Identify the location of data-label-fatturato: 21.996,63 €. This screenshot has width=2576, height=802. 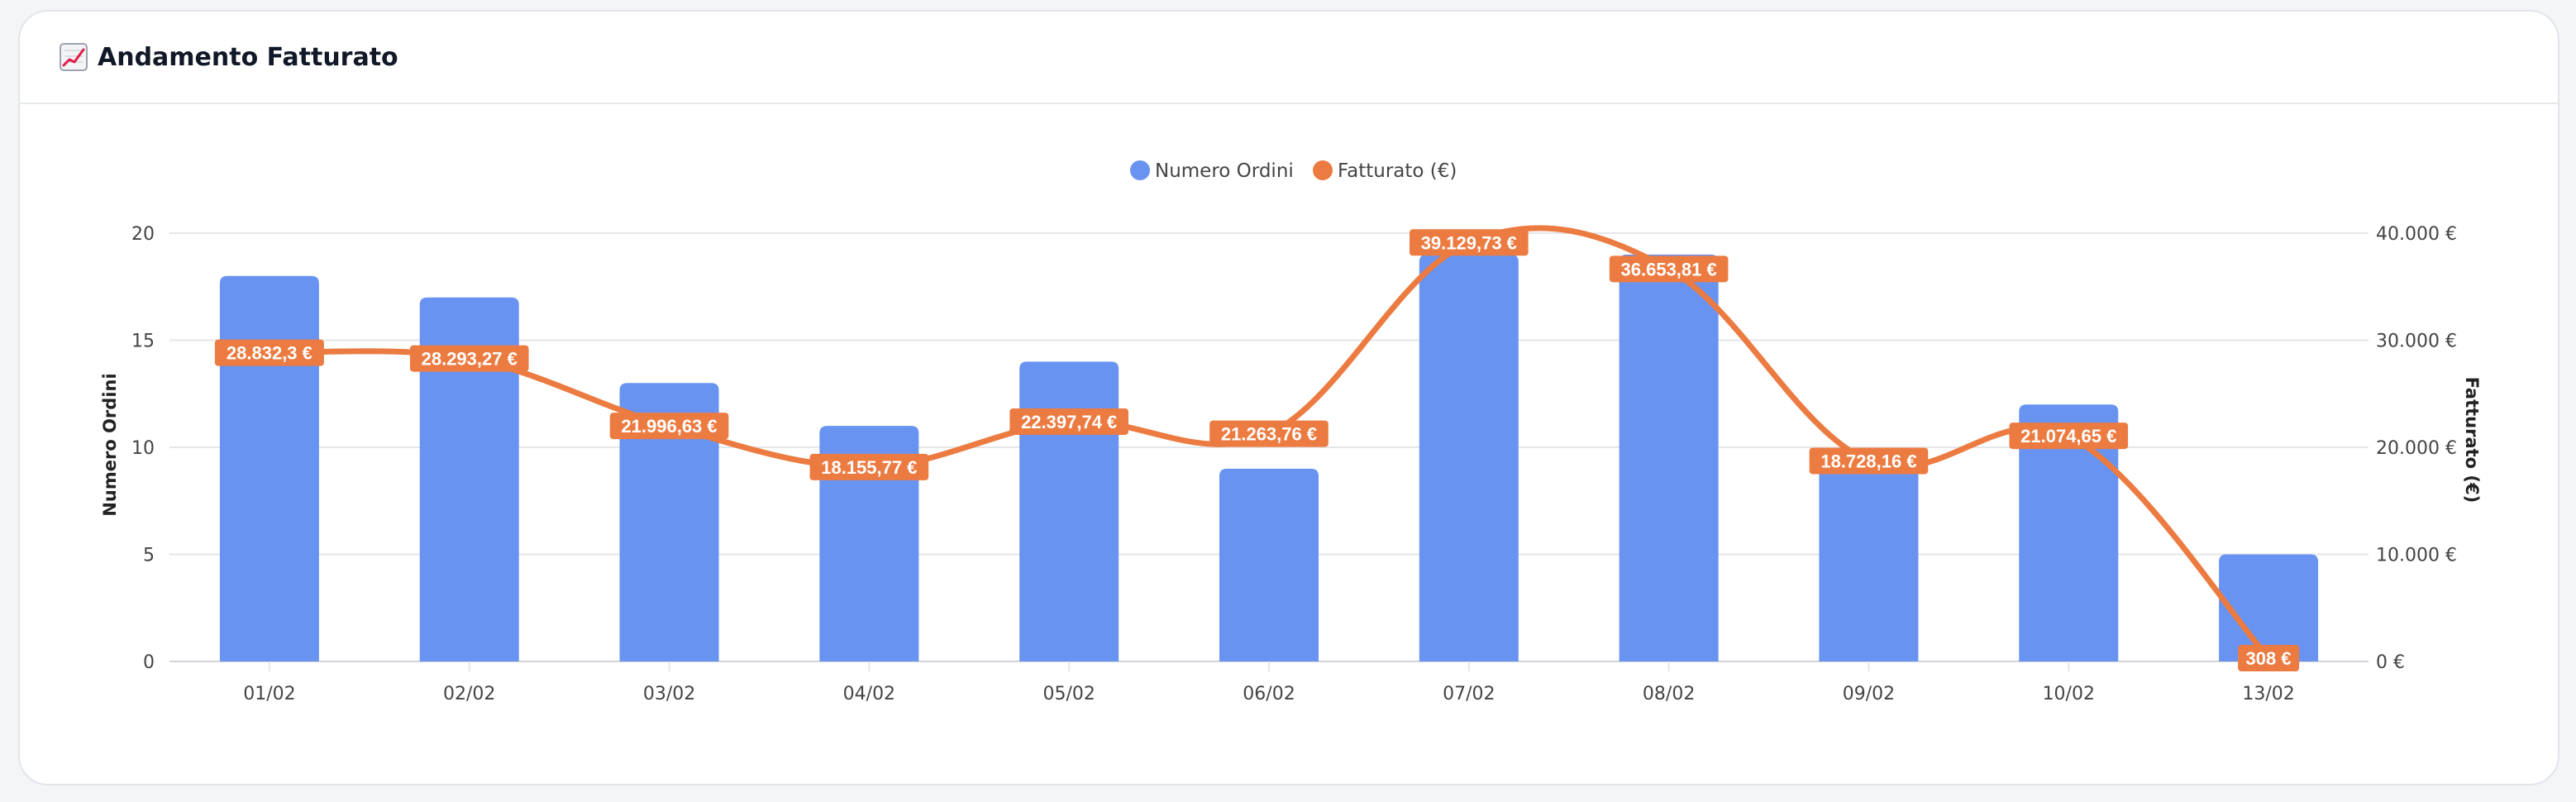
(669, 426).